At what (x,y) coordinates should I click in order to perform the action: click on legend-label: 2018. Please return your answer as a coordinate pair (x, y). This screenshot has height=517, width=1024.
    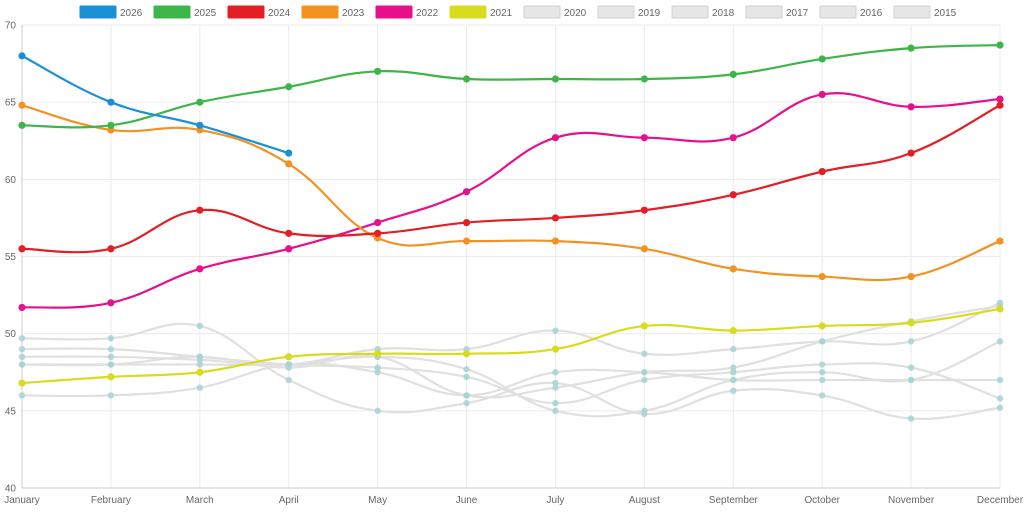
    Looking at the image, I should click on (723, 13).